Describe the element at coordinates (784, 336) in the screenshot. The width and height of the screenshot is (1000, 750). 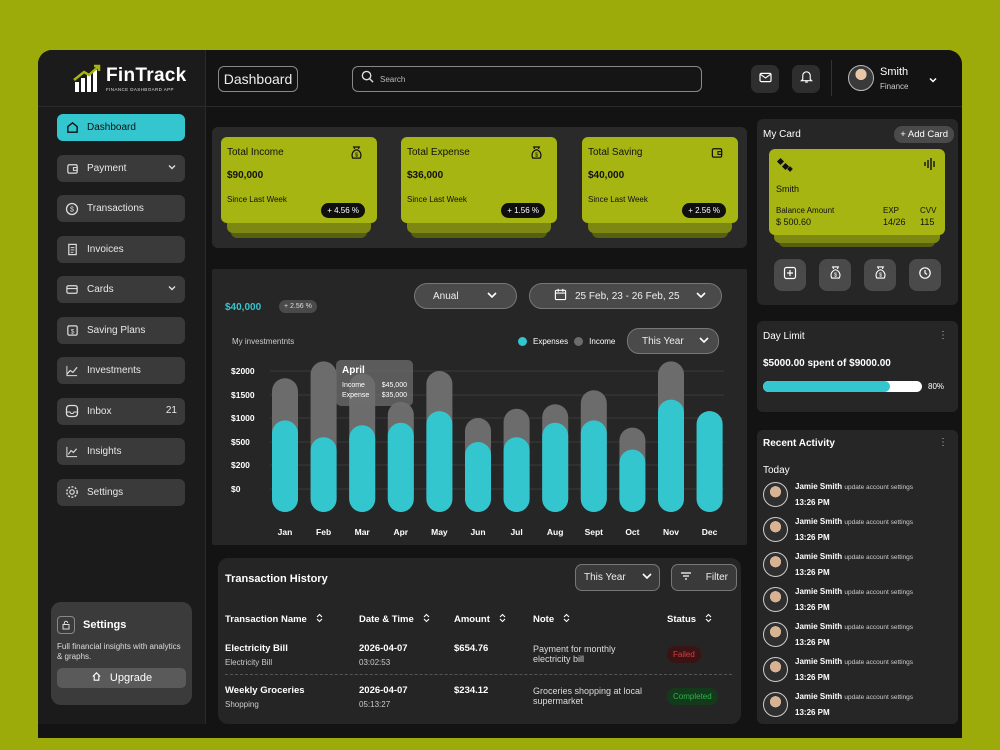
I see `day-limit-title: Day Limit` at that location.